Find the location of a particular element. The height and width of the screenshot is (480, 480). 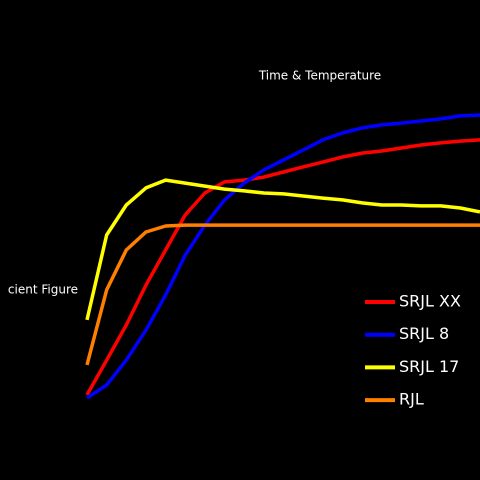

y-axis-label: cient Figure is located at coordinates (43, 290).